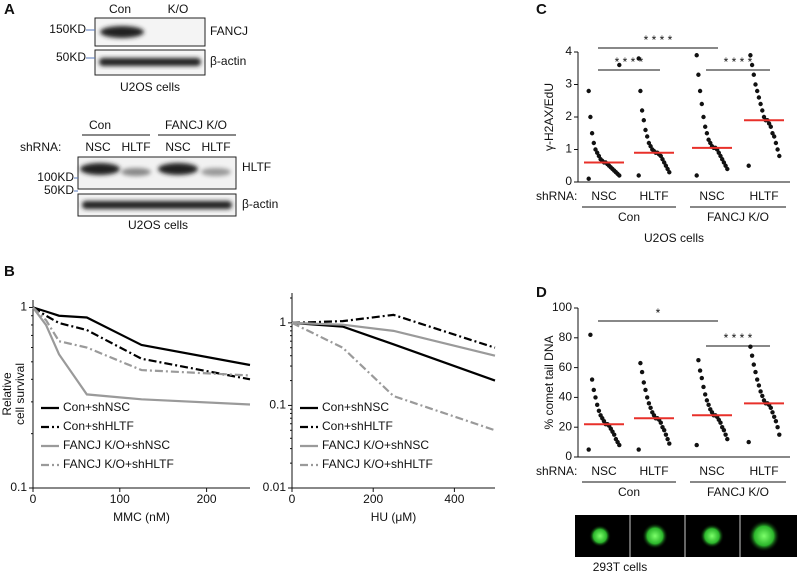  Describe the element at coordinates (394, 517) in the screenshot. I see `x-axis-label: HU (μM)` at that location.